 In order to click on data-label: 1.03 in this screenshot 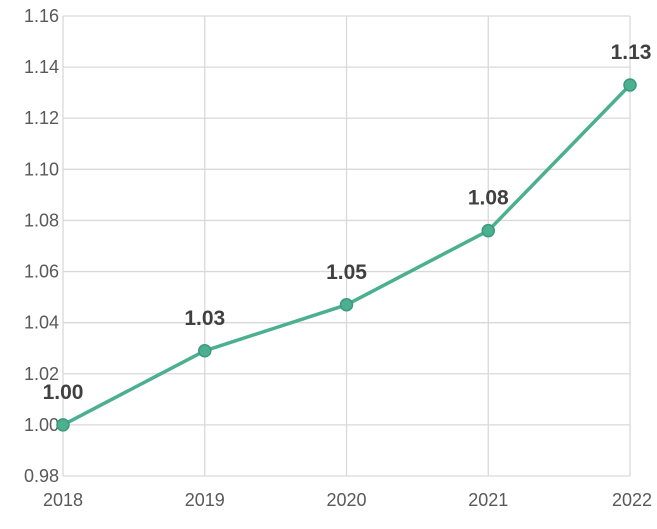, I will do `click(204, 318)`.